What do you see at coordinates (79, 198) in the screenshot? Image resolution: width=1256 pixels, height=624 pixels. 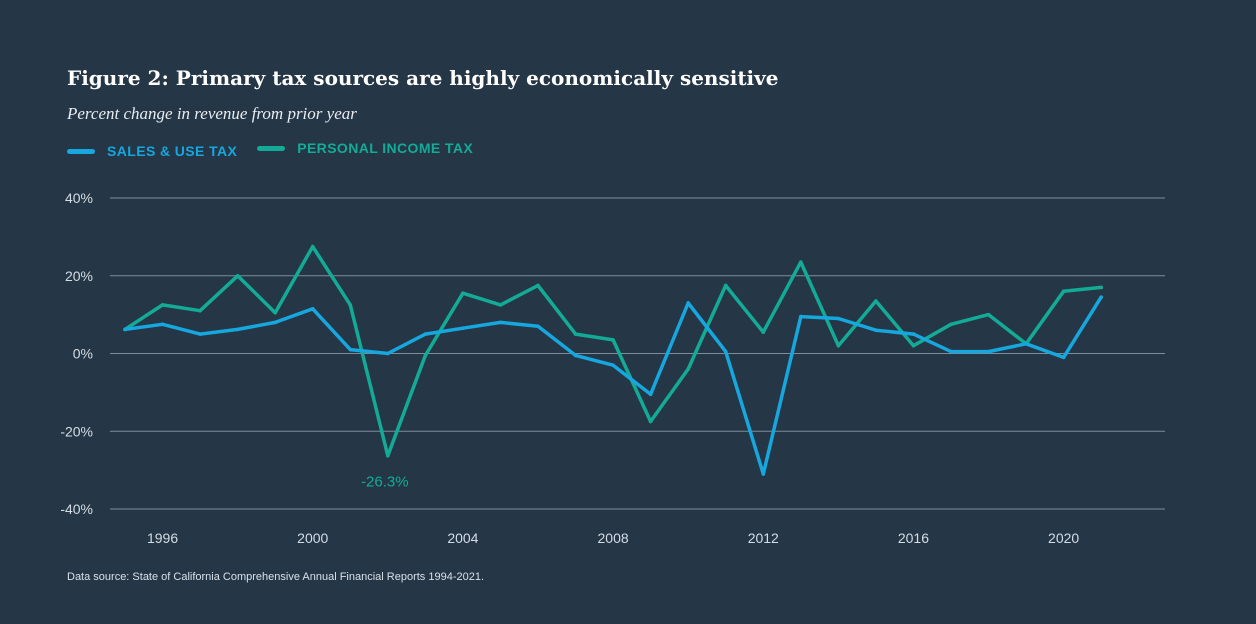 I see `y-tick-label: 40%` at bounding box center [79, 198].